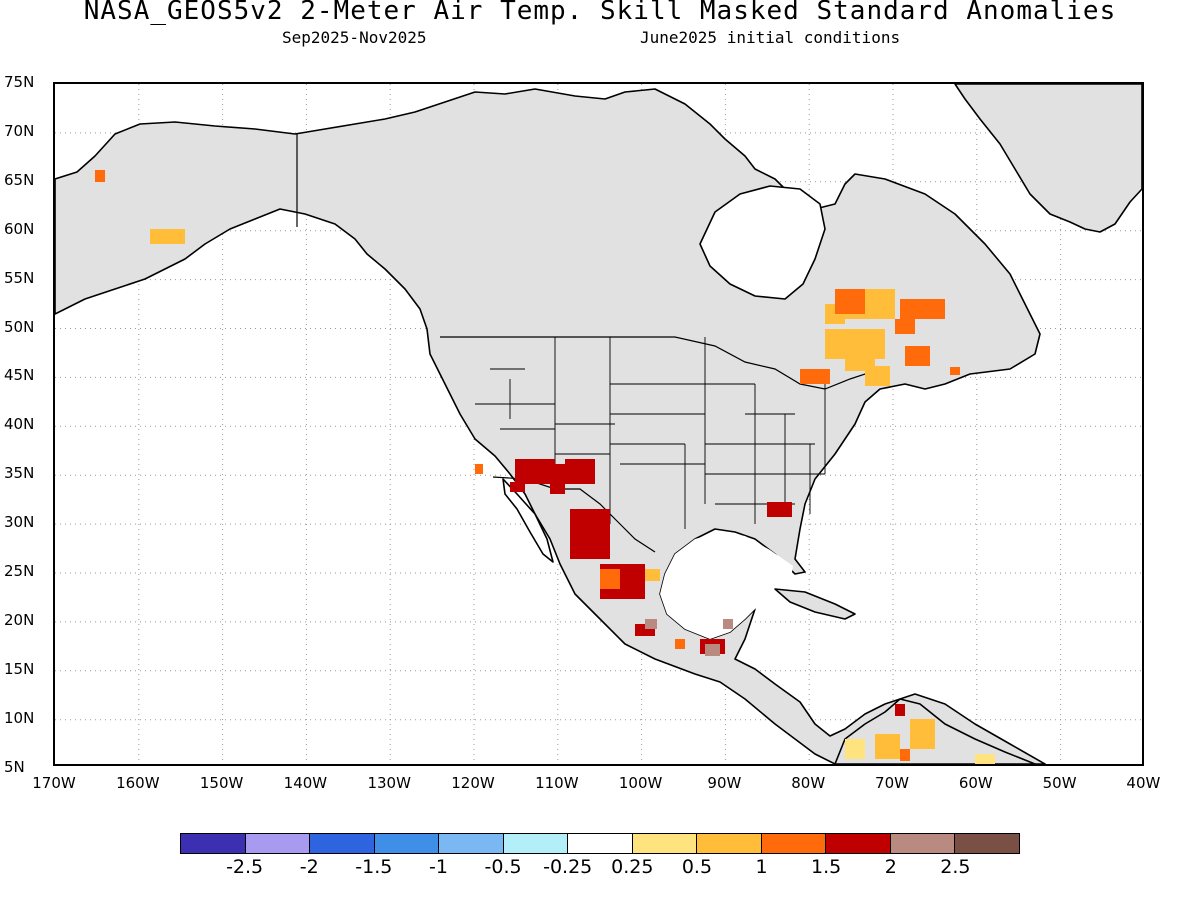 This screenshot has width=1200, height=900. I want to click on hudson-bay-water, so click(762, 242).